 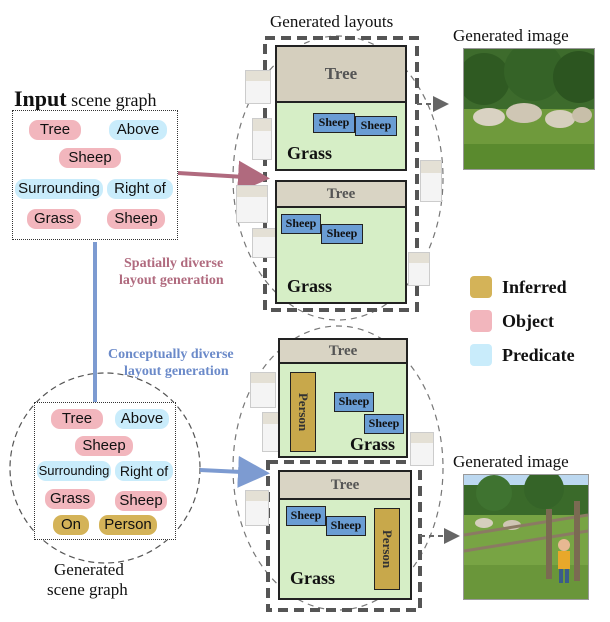 What do you see at coordinates (511, 461) in the screenshot?
I see `generated-image-title-bottom: Generated image` at bounding box center [511, 461].